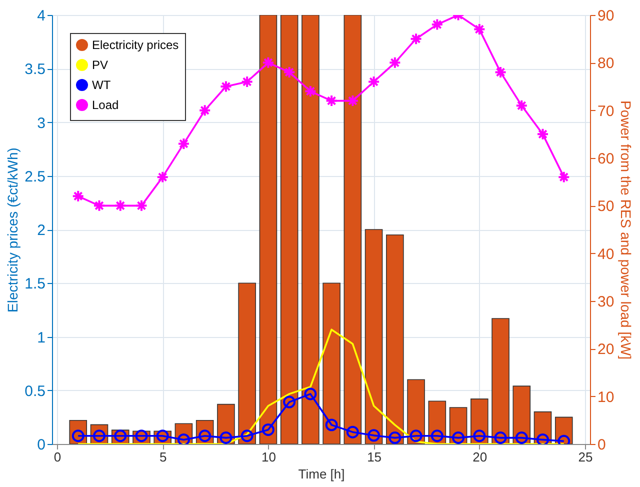 The image size is (640, 487). I want to click on y2-tick-label: 80, so click(606, 63).